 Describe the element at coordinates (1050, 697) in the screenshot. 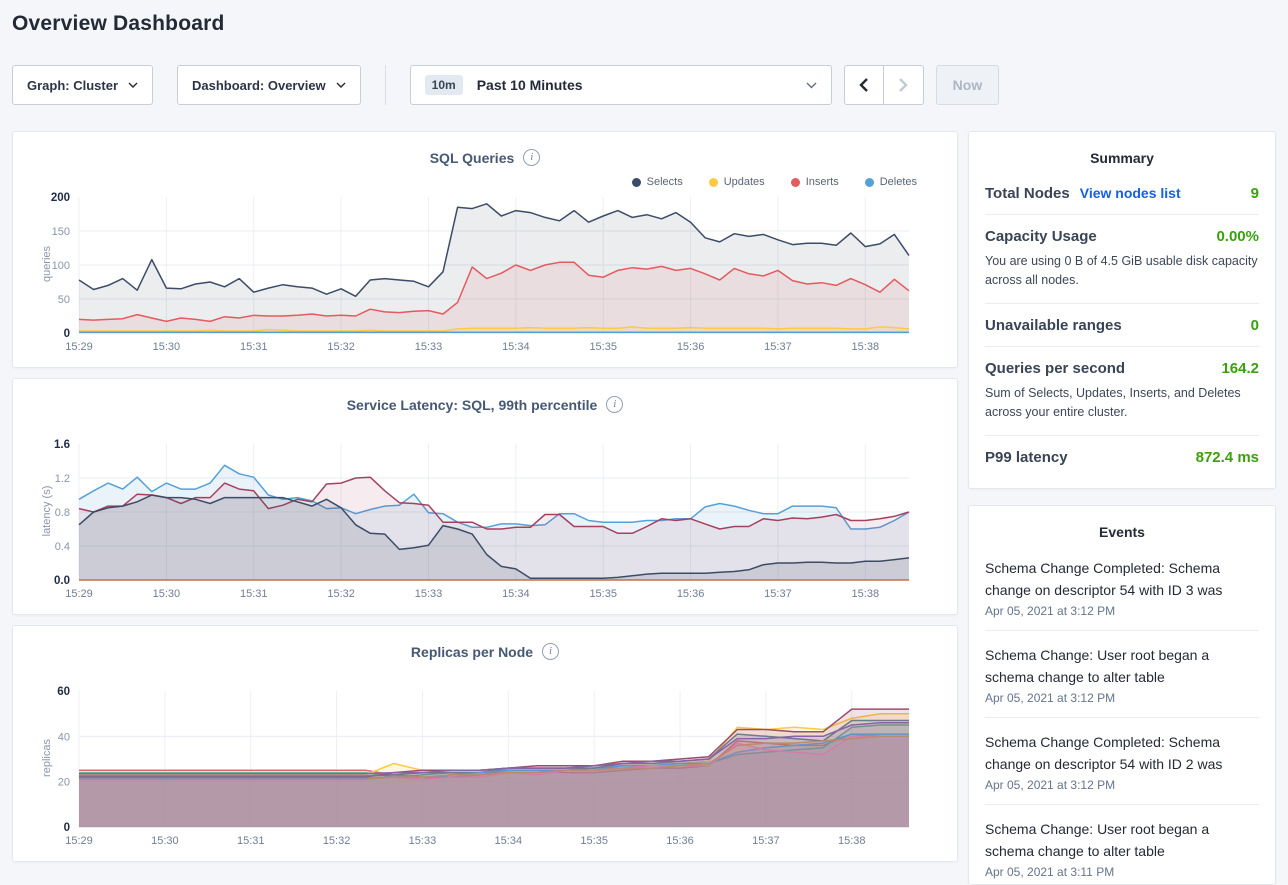

I see `event-timestamp: Apr 05, 2021 at 3:12 PM` at that location.